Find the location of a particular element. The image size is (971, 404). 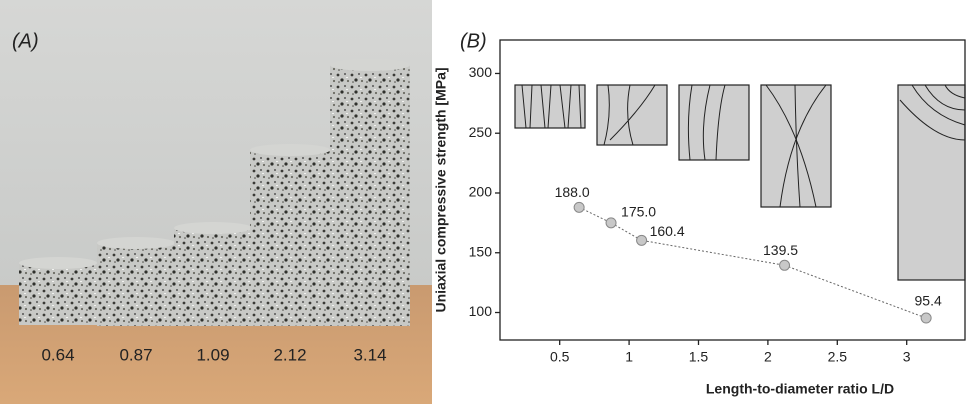

specimen-label: 1.09 is located at coordinates (212, 354).